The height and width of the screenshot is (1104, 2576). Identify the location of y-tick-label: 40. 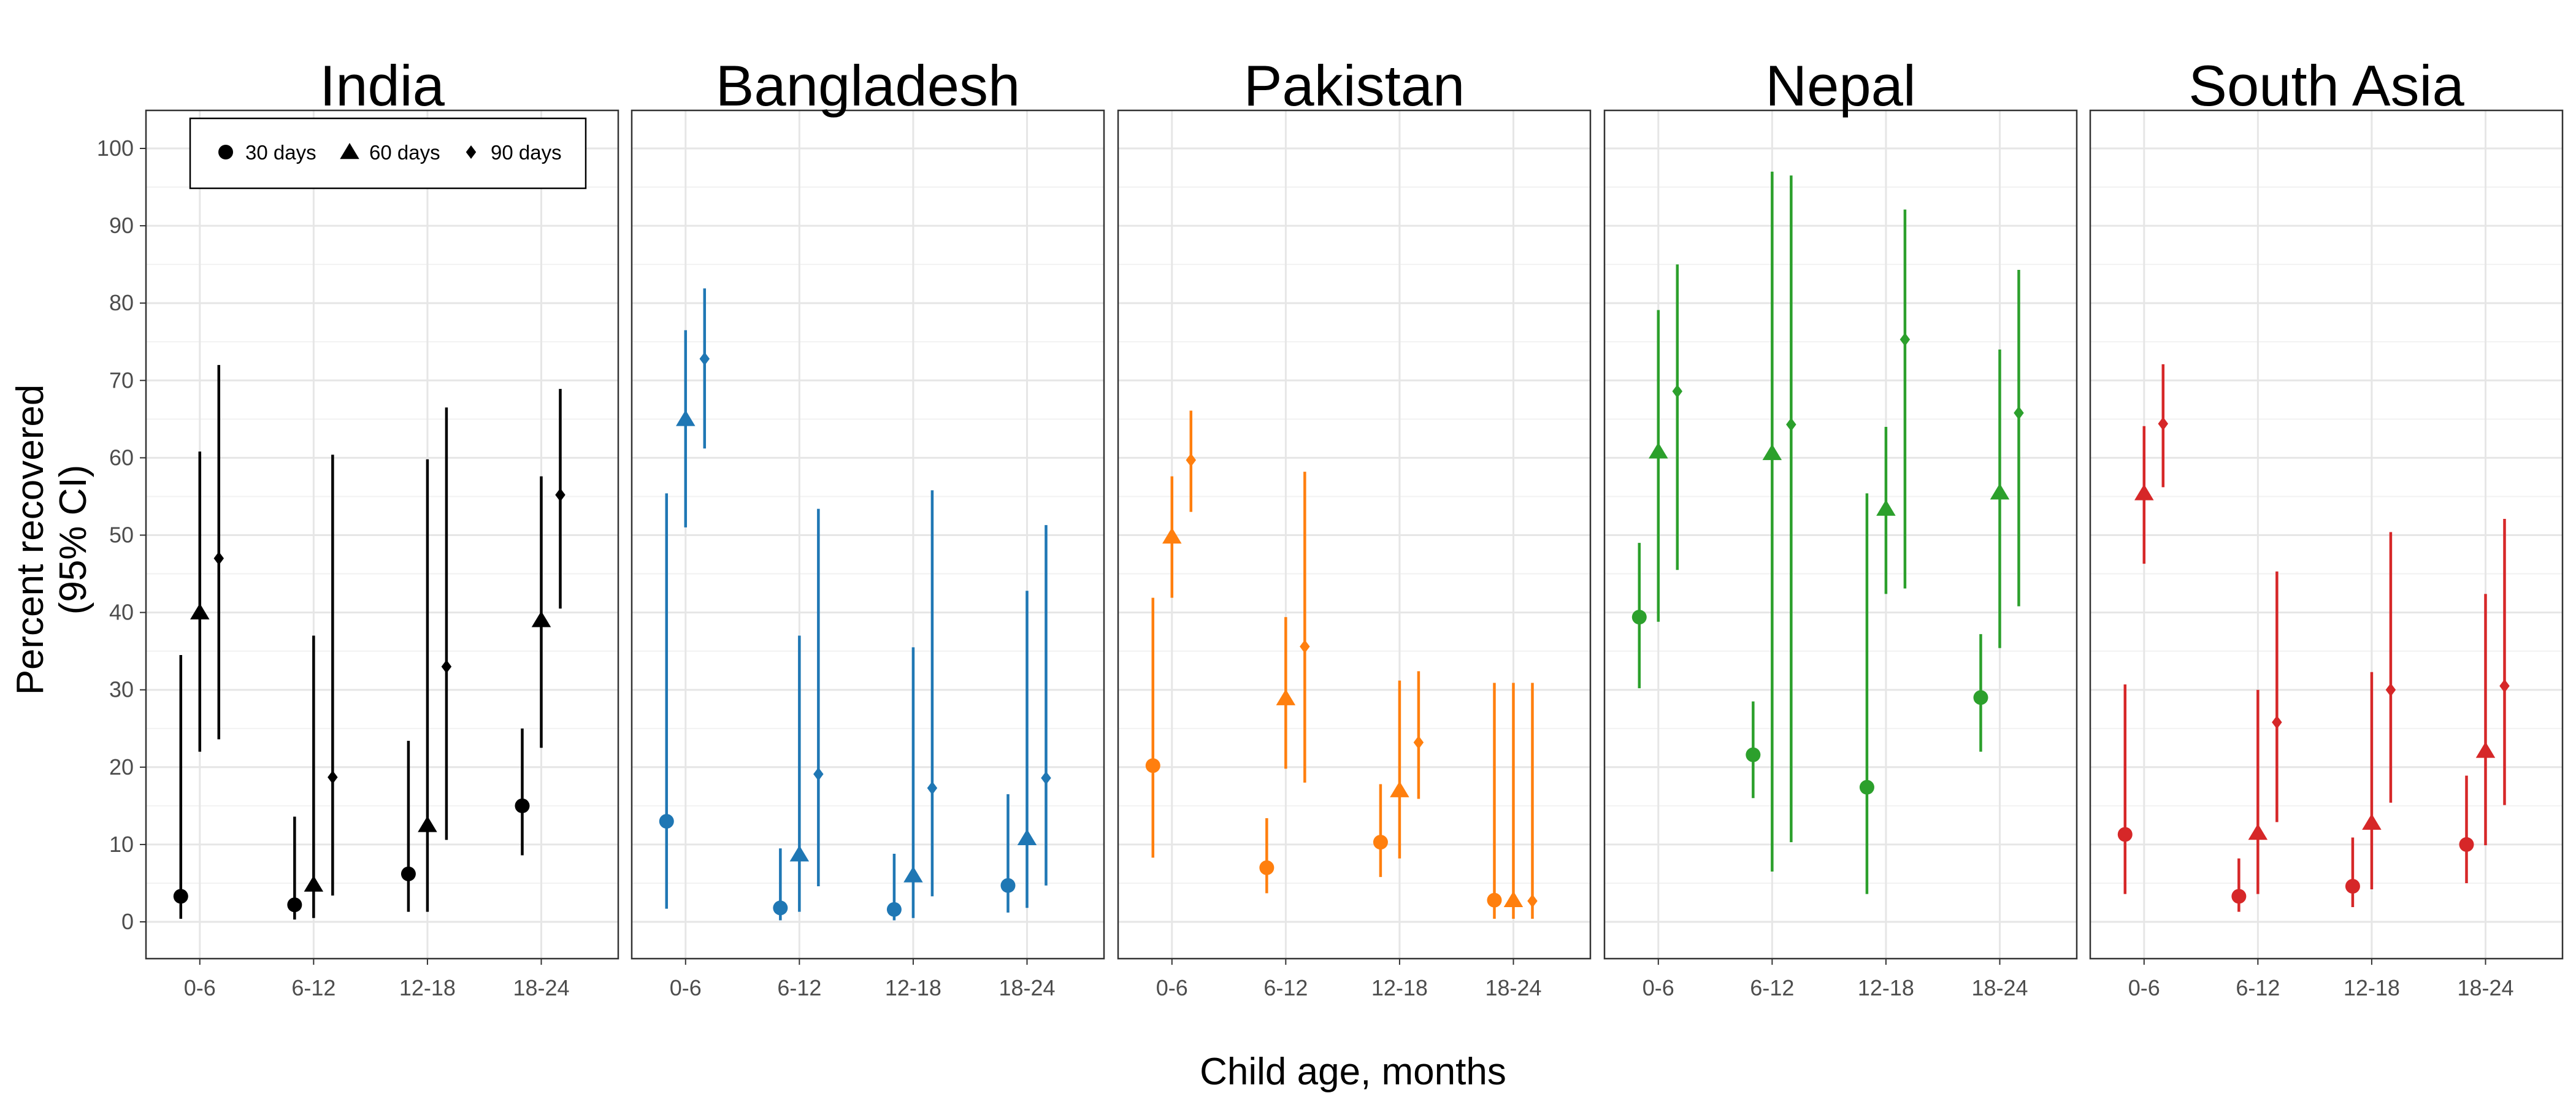
(121, 612).